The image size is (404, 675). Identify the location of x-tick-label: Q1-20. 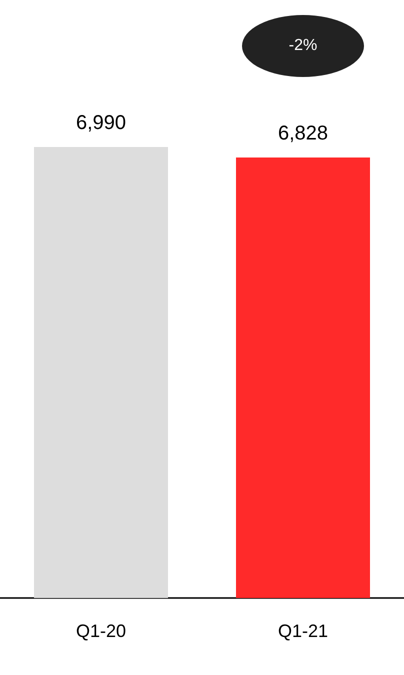
(101, 631).